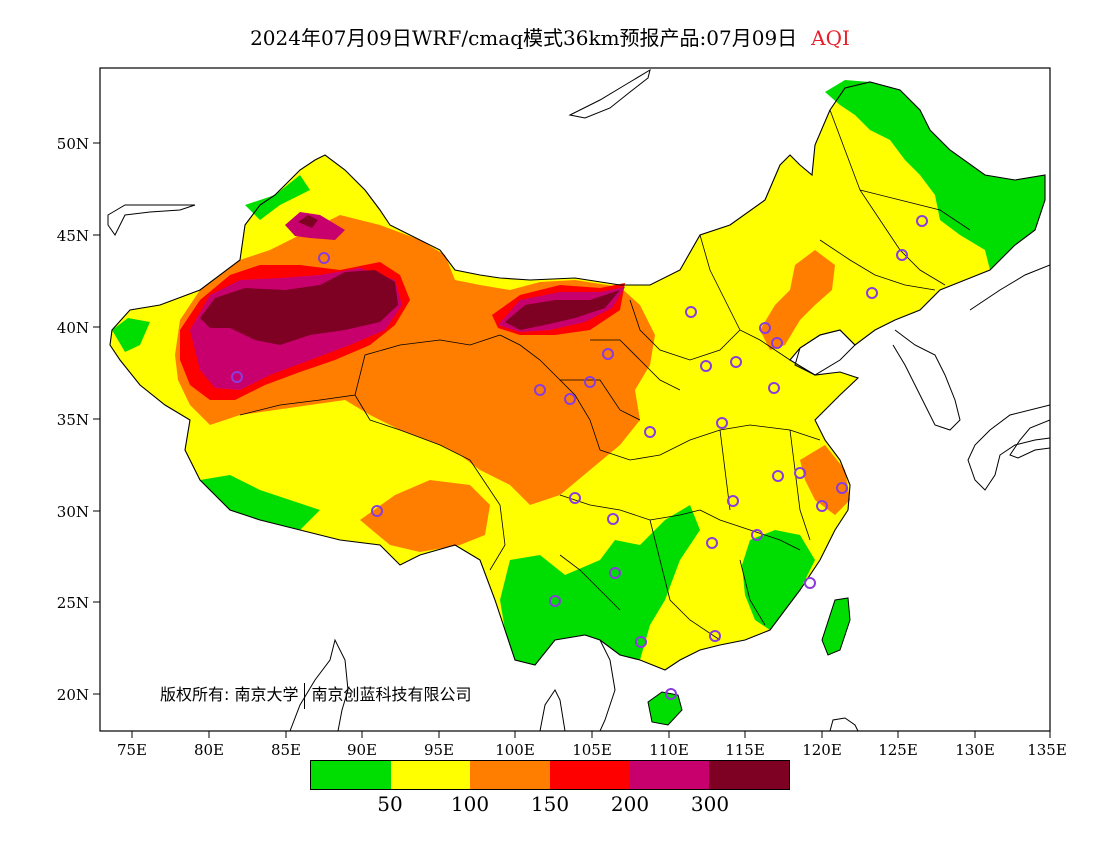  What do you see at coordinates (926, 380) in the screenshot?
I see `korea-coast` at bounding box center [926, 380].